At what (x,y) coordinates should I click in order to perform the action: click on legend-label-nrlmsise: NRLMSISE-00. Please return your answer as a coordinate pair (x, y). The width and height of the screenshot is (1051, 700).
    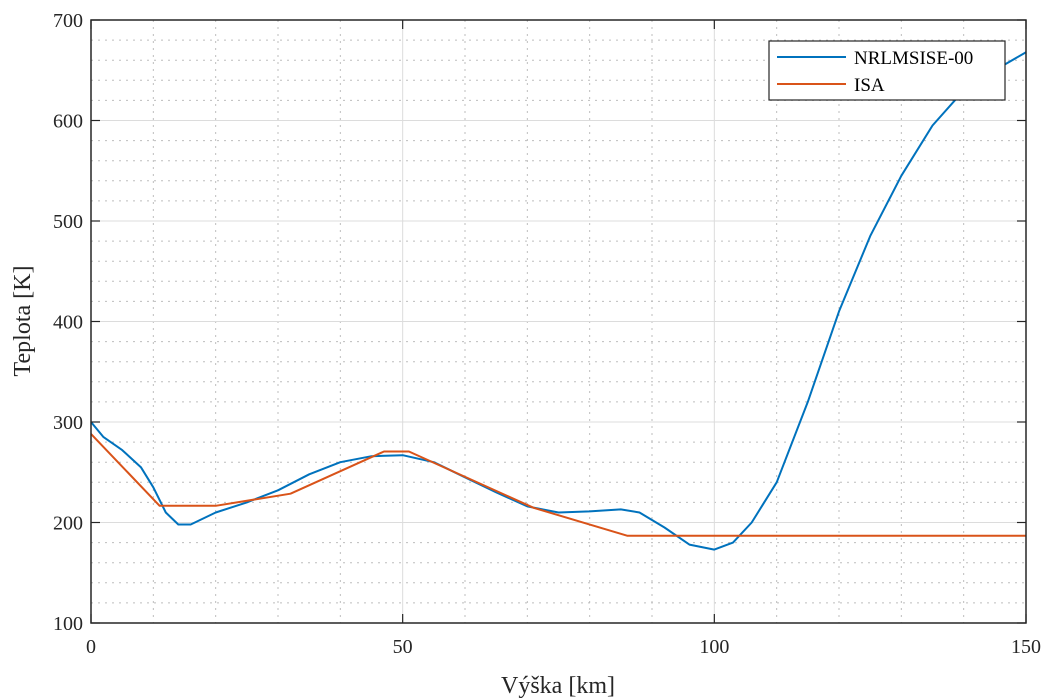
    Looking at the image, I should click on (913, 58).